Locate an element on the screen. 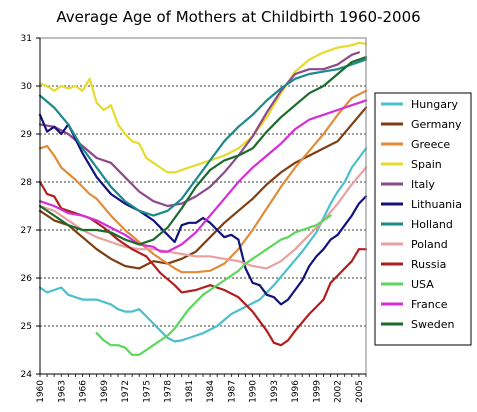 Image resolution: width=477 pixels, height=412 pixels. y-tick-label: 30 is located at coordinates (27, 87).